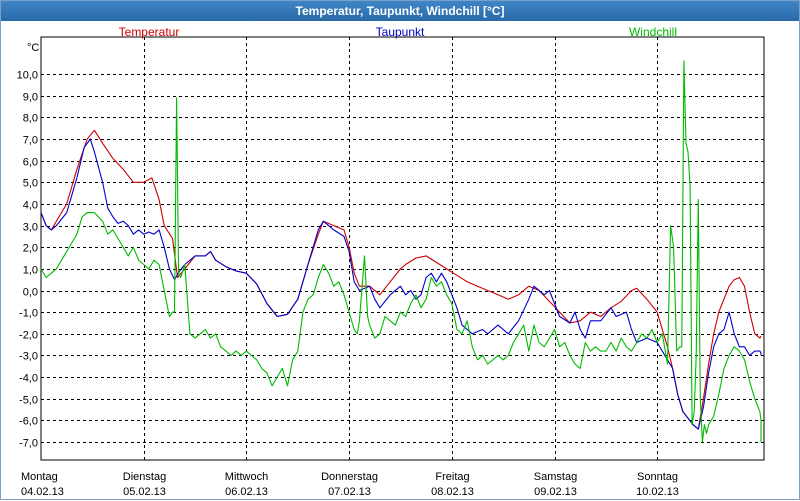 This screenshot has height=501, width=800. I want to click on x-tick-date-label: 08.02.13, so click(452, 492).